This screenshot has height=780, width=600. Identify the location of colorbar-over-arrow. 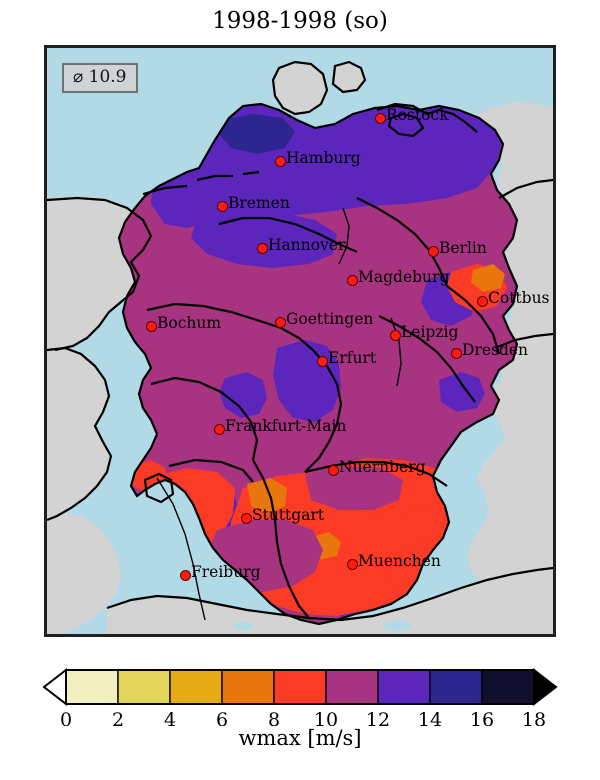
(545, 687).